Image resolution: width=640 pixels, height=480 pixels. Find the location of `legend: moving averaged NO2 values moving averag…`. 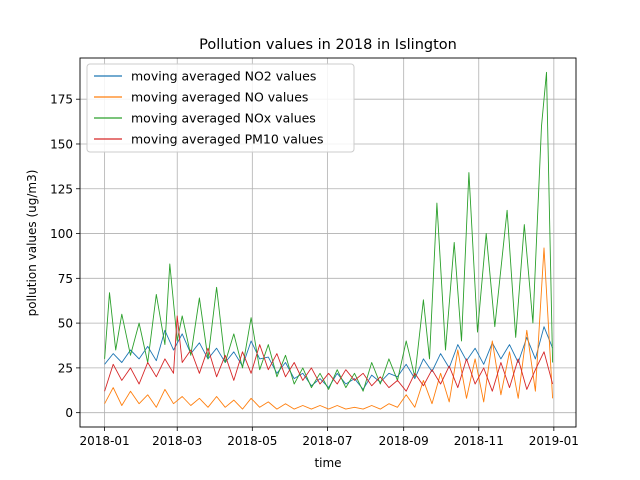

legend: moving averaged NO2 values moving averag… is located at coordinates (220, 108).